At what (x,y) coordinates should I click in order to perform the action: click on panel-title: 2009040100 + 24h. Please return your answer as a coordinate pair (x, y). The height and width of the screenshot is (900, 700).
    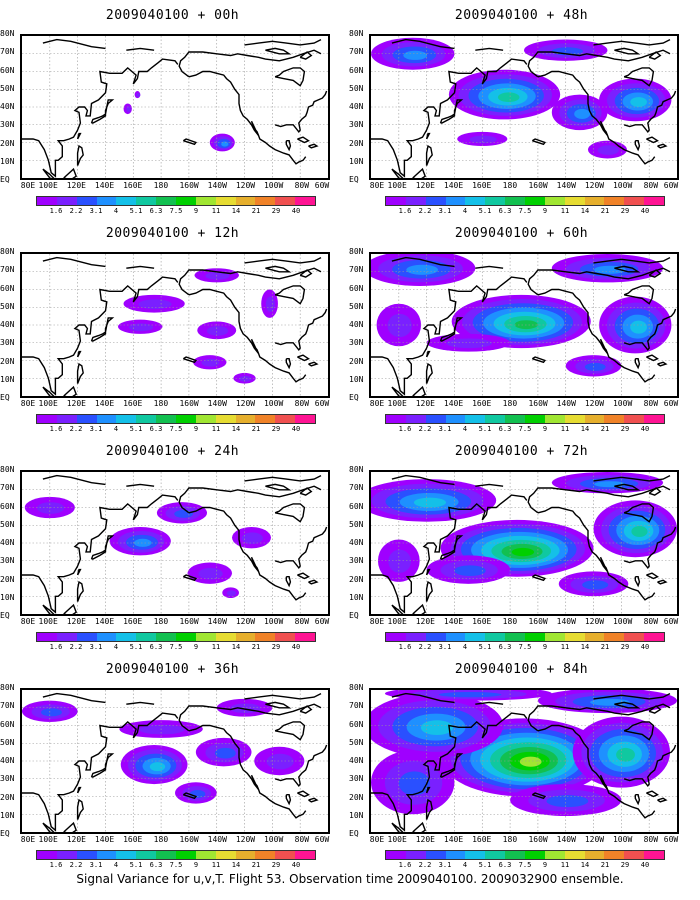
    Looking at the image, I should click on (172, 451).